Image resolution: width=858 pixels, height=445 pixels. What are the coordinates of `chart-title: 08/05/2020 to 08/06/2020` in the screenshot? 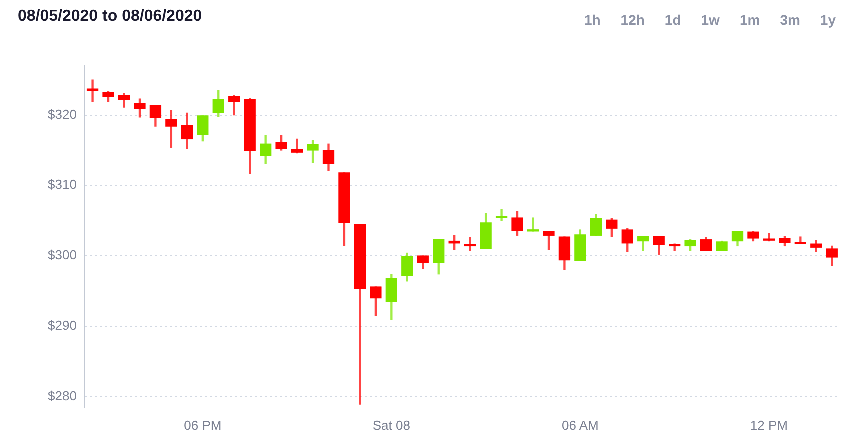 It's located at (110, 17).